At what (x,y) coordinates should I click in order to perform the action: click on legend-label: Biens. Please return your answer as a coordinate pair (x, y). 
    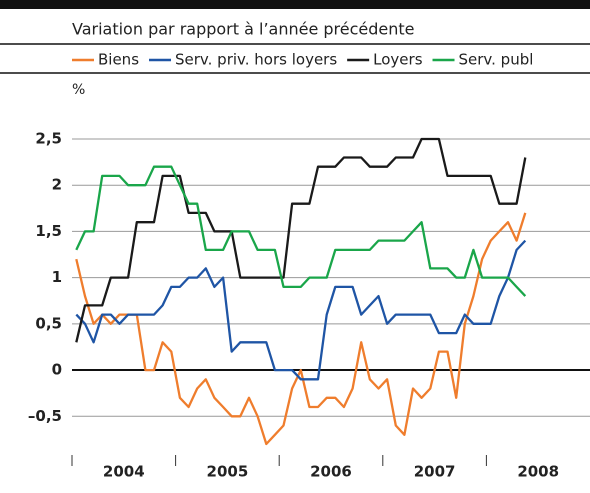
    Looking at the image, I should click on (118, 60).